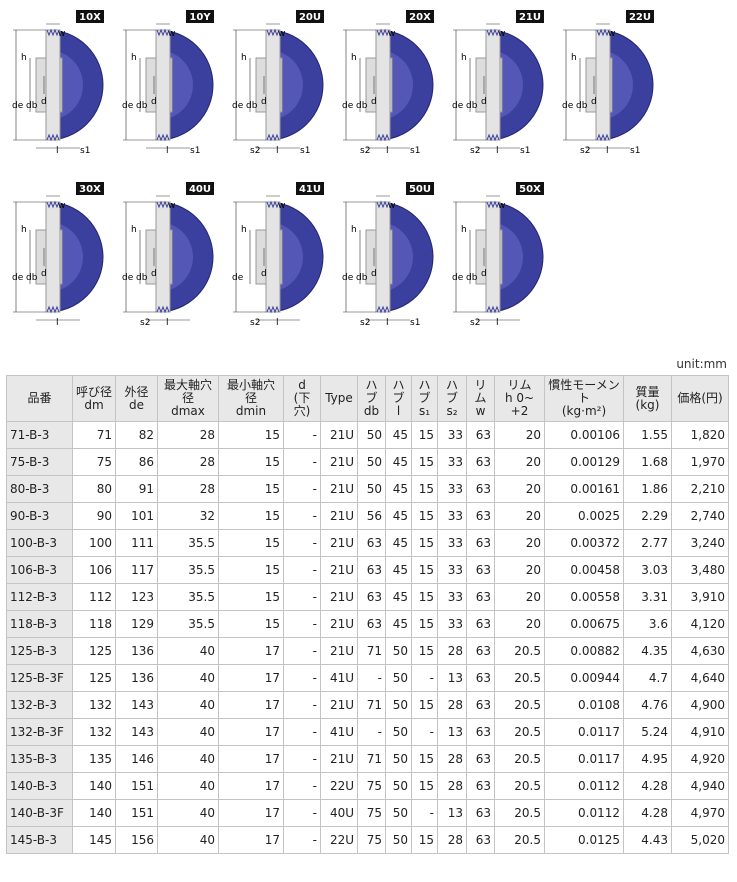  I want to click on table-cell: 56, so click(371, 516).